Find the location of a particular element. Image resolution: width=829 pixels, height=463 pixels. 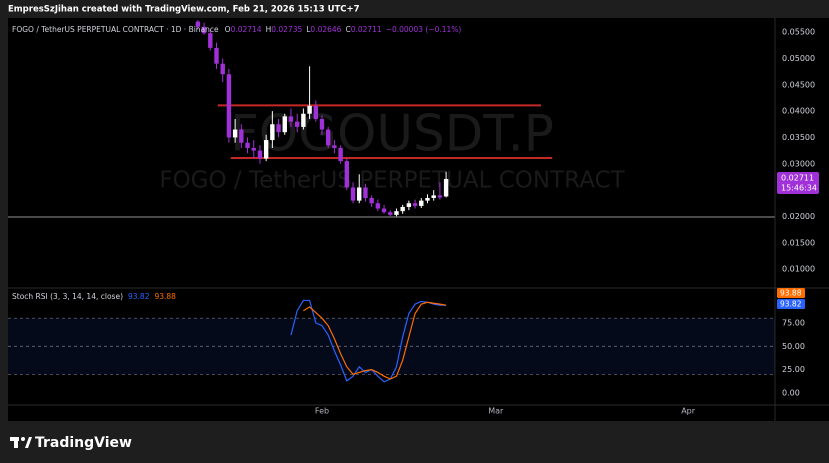

price-badge is located at coordinates (798, 182).